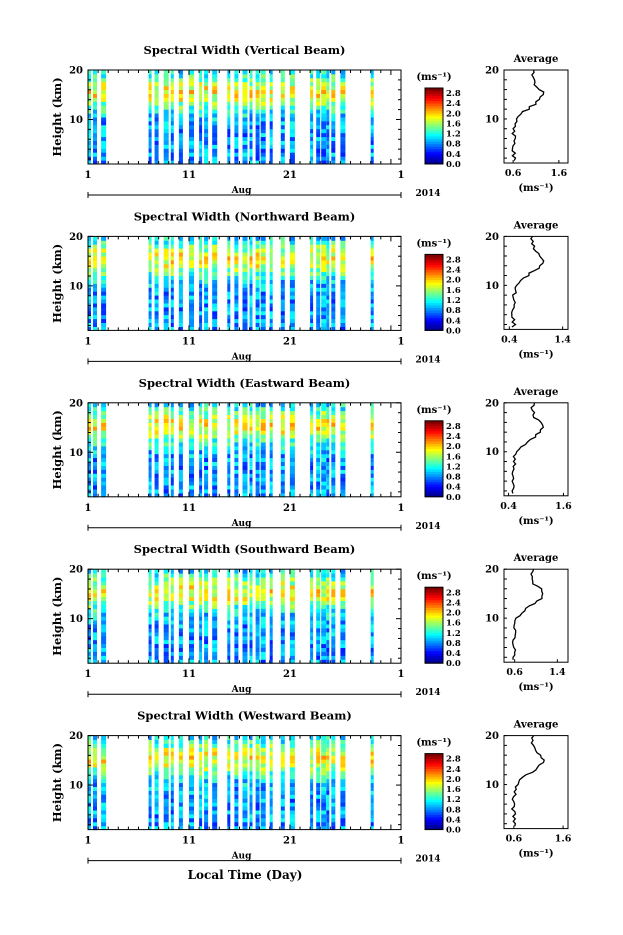 The image size is (623, 935). What do you see at coordinates (442, 794) in the screenshot?
I see `colorbar: 0.00.40.81.21.62.02.42.8` at bounding box center [442, 794].